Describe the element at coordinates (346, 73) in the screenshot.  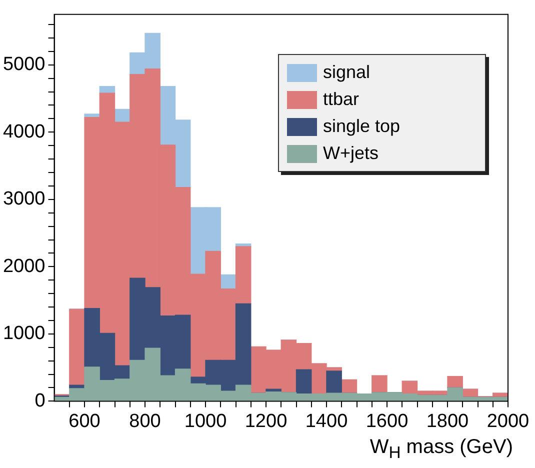
I see `legend-label: signal` at that location.